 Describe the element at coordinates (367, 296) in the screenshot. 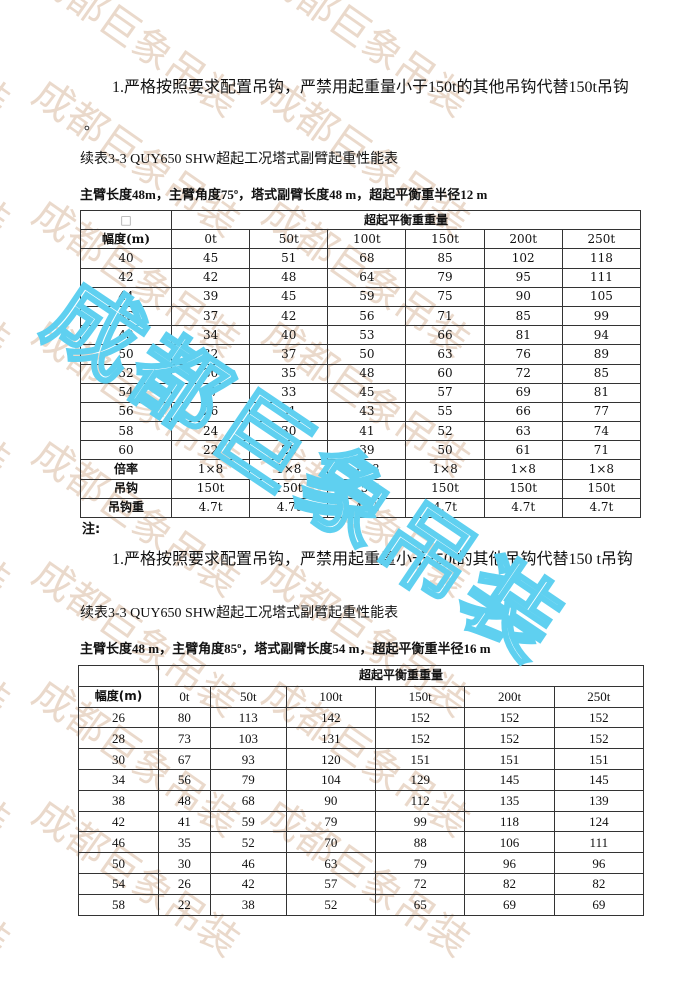

I see `table-cell: 59` at that location.